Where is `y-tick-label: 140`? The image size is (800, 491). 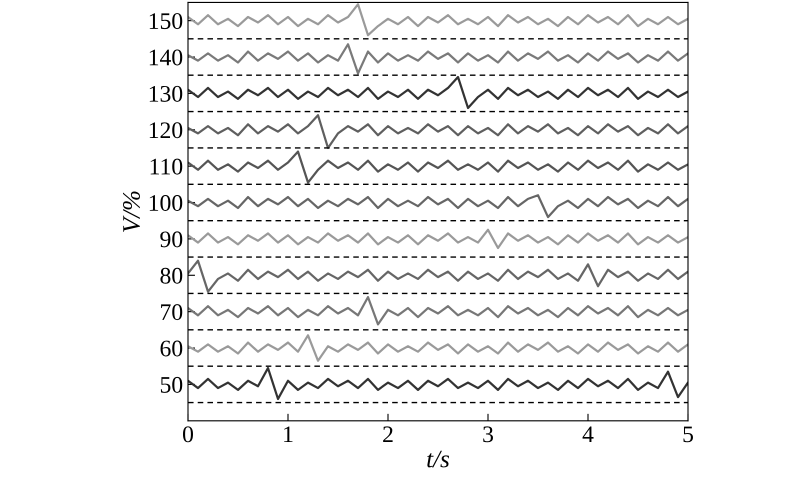 y-tick-label: 140 is located at coordinates (166, 58).